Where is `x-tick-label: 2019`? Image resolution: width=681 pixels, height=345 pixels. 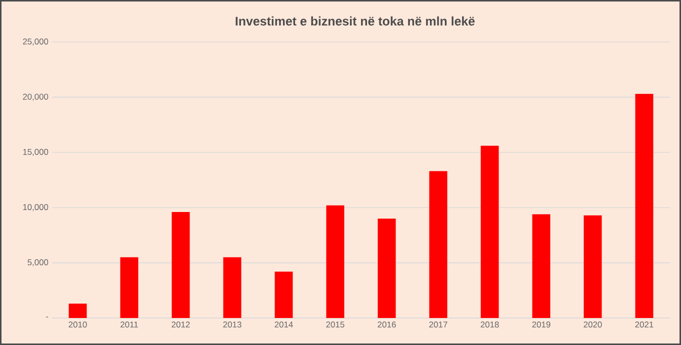
x-tick-label: 2019 is located at coordinates (541, 325).